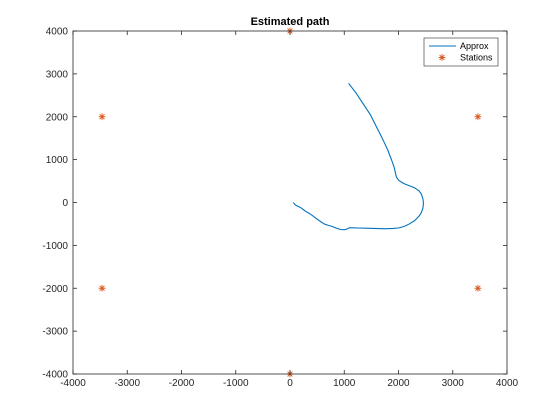 The height and width of the screenshot is (420, 560). I want to click on y-tick-label: 4000, so click(57, 32).